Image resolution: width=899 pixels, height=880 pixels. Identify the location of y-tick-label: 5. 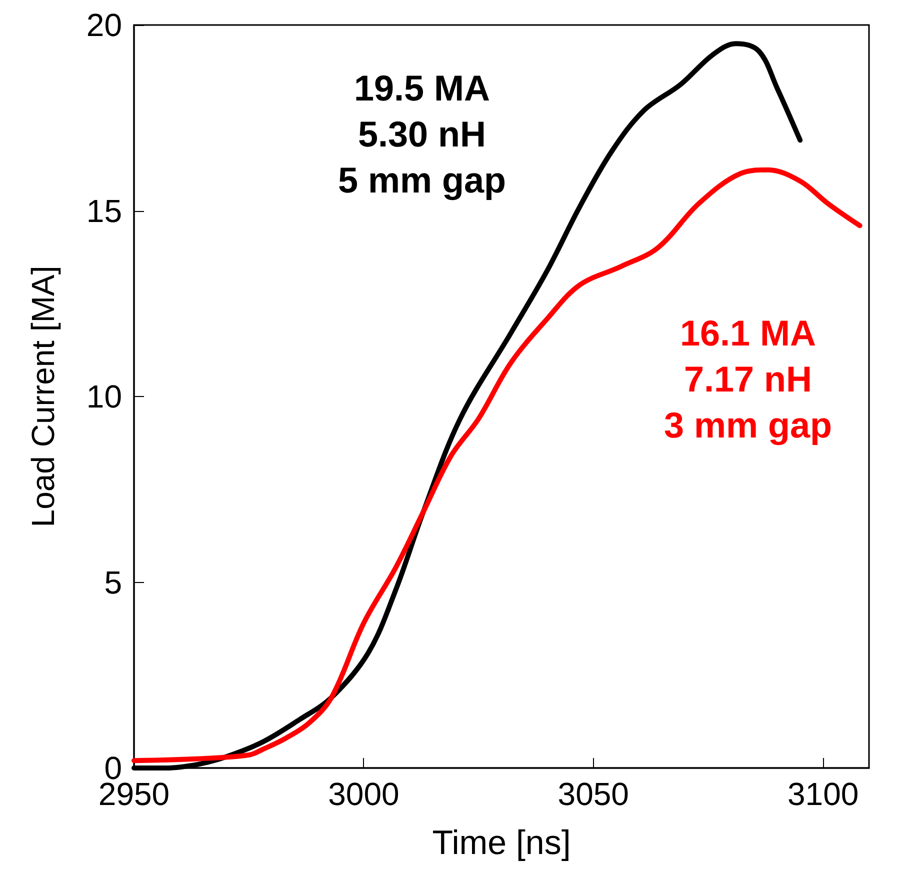
(113, 582).